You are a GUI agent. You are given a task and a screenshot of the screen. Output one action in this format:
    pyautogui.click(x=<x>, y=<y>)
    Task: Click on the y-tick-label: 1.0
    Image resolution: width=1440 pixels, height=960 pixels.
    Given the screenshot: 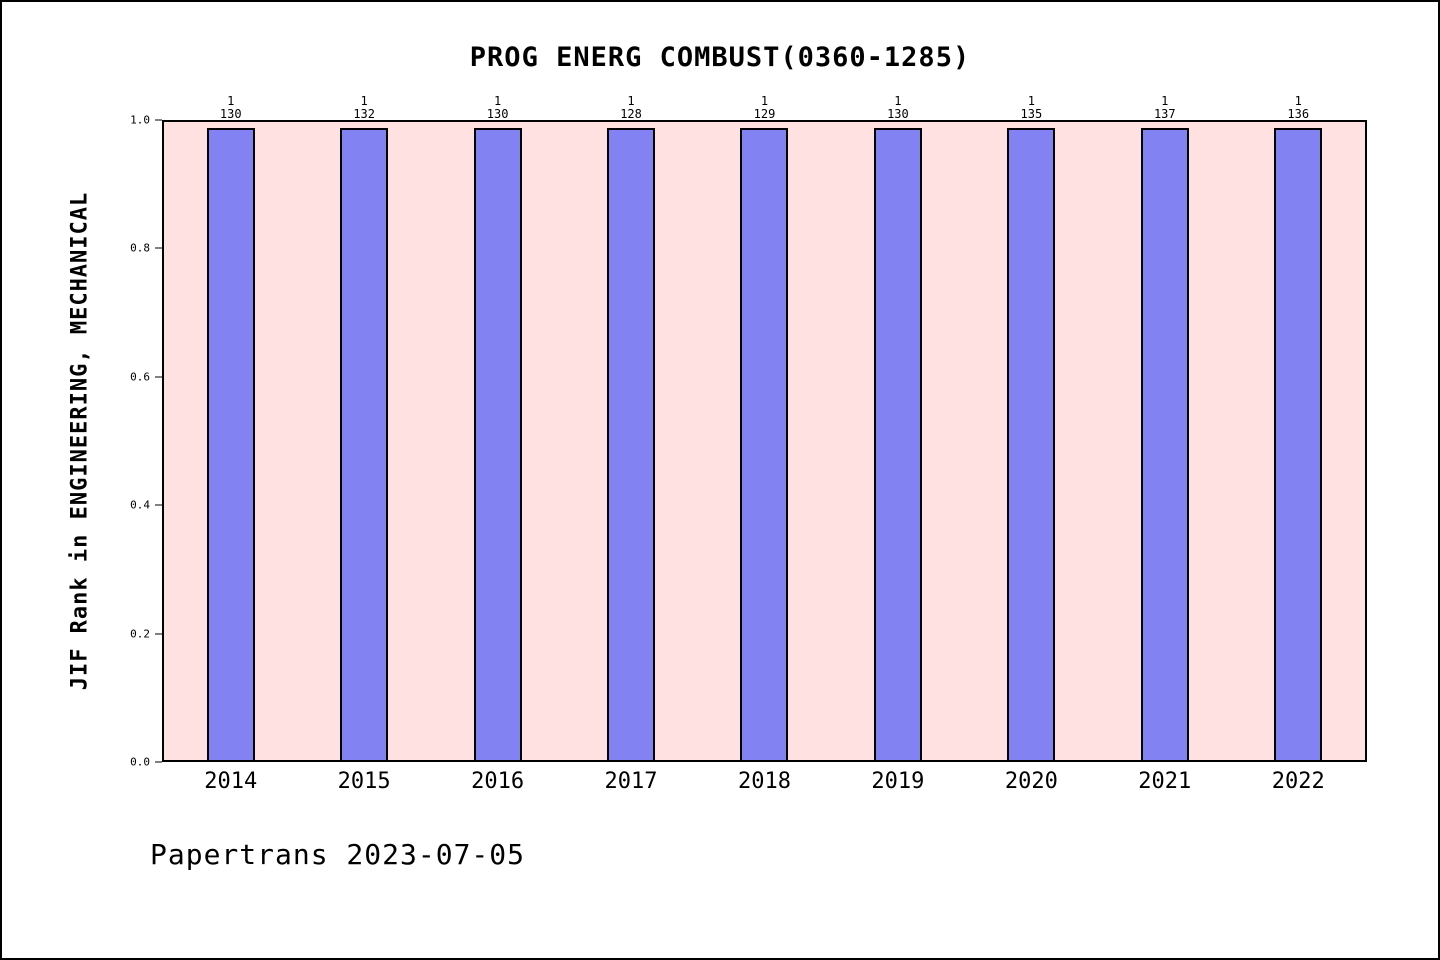 What is the action you would take?
    pyautogui.click(x=140, y=120)
    